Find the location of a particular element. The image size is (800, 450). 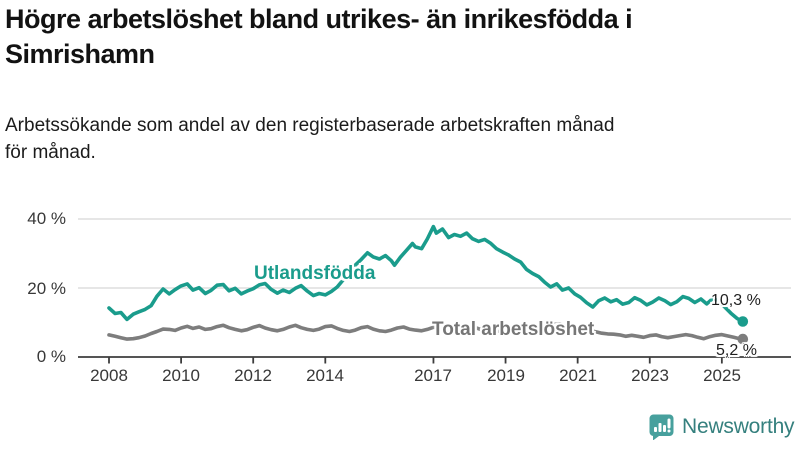

y-axis-tick-label: 0 % is located at coordinates (51, 356).